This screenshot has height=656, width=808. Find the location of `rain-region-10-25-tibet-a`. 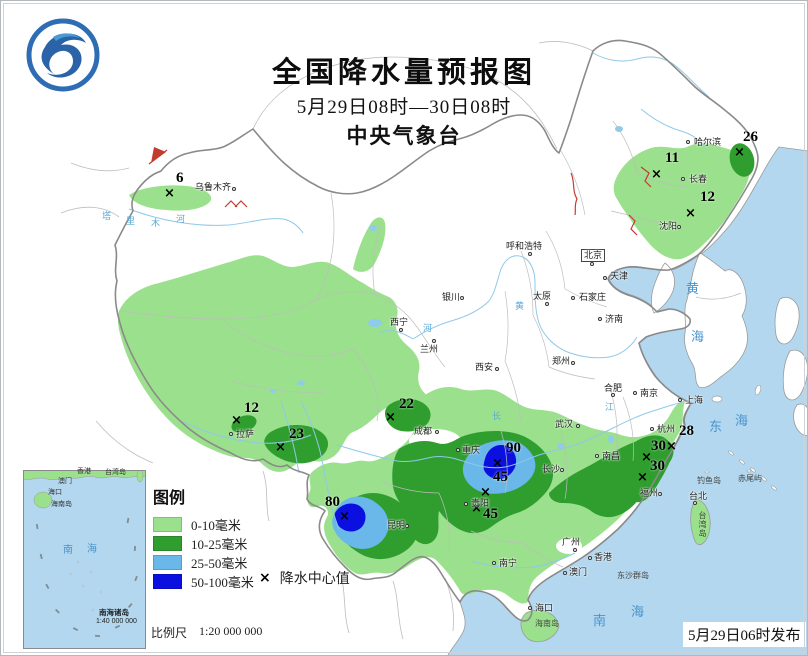

rain-region-10-25-tibet-a is located at coordinates (244, 424).